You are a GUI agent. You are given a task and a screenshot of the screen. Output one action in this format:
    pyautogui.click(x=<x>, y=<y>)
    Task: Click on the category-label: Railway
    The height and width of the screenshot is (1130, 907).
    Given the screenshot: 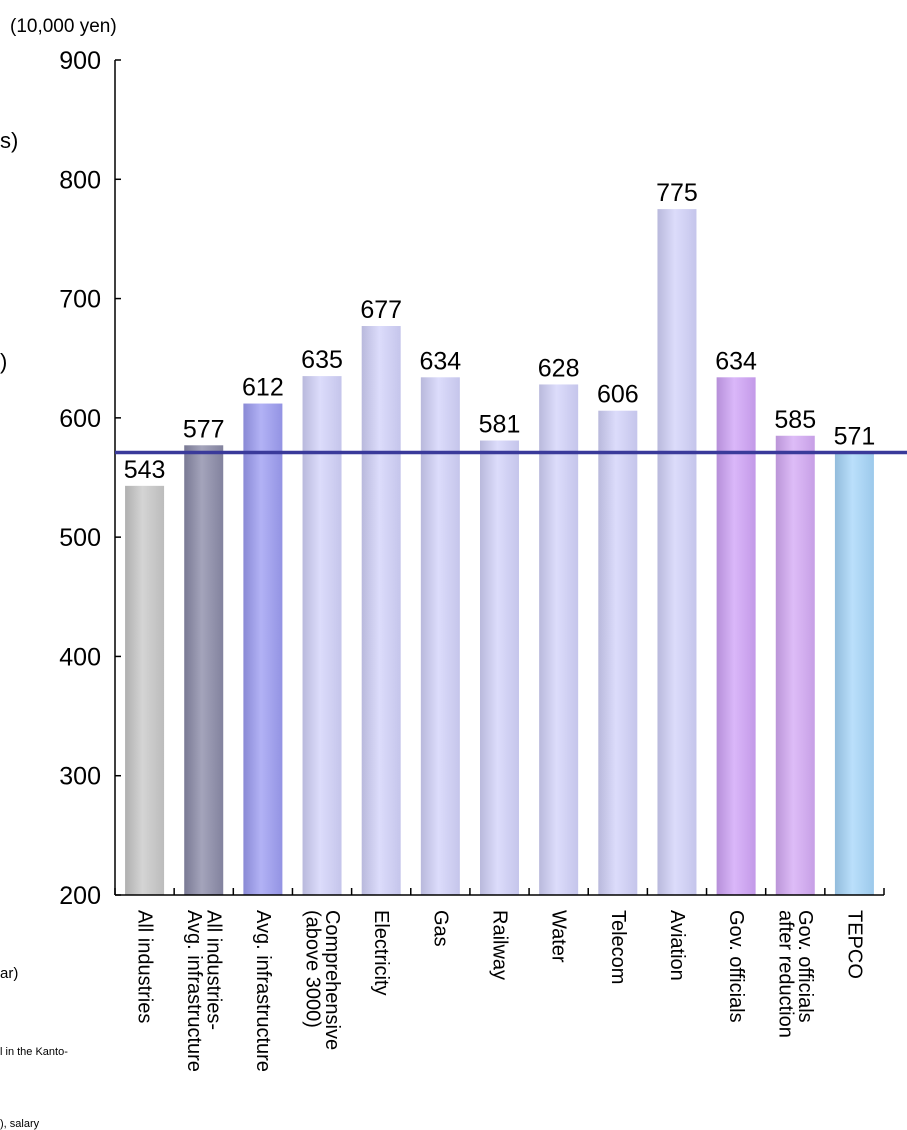 What is the action you would take?
    pyautogui.click(x=500, y=945)
    